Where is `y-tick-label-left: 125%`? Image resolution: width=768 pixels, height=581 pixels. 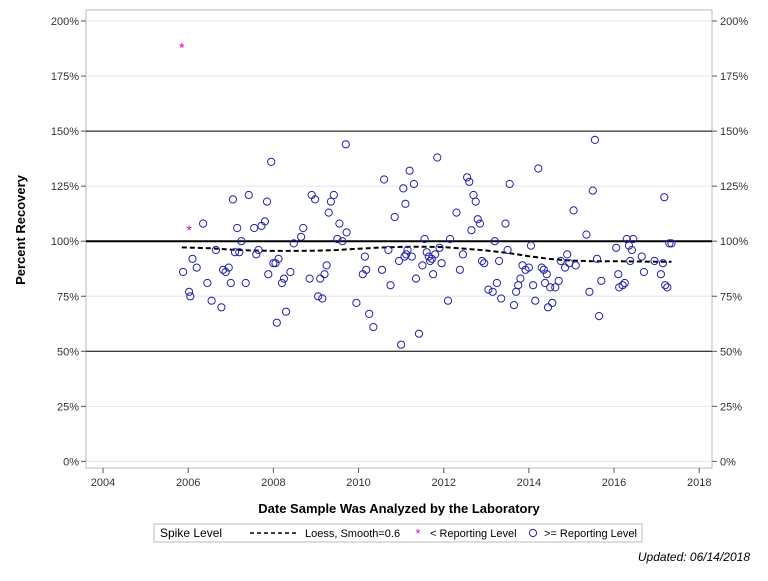 y-tick-label-left: 125% is located at coordinates (65, 187).